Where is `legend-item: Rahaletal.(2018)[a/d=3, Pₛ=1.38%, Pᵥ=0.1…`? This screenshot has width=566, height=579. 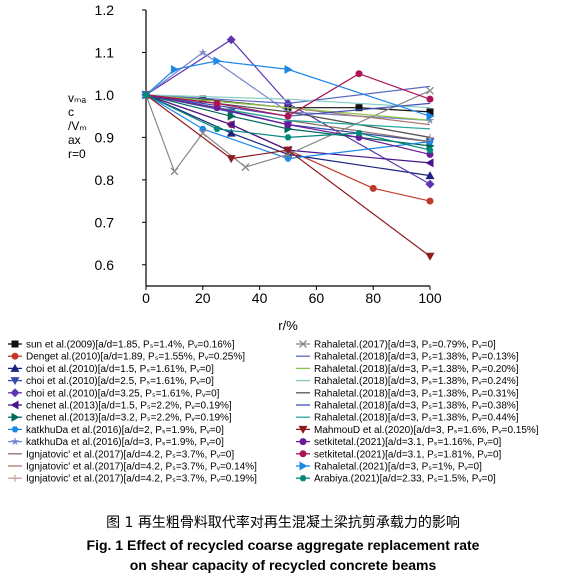
legend-item: Rahaletal.(2018)[a/d=3, Pₛ=1.38%, Pᵥ=0.1… is located at coordinates (407, 357).